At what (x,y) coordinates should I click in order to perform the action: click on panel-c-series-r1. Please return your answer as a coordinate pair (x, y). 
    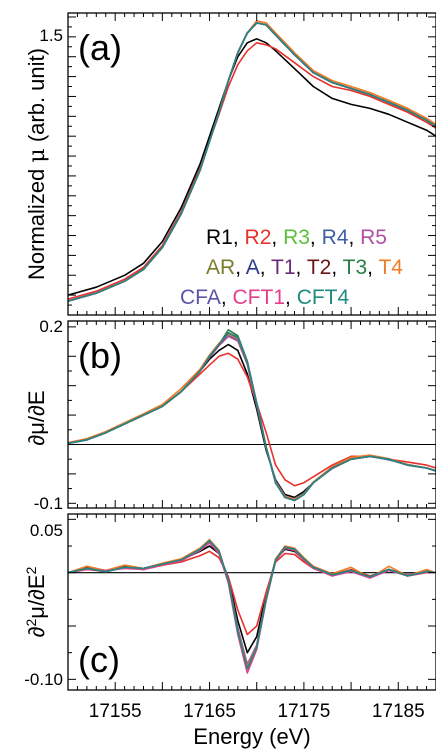
    Looking at the image, I should click on (251, 599).